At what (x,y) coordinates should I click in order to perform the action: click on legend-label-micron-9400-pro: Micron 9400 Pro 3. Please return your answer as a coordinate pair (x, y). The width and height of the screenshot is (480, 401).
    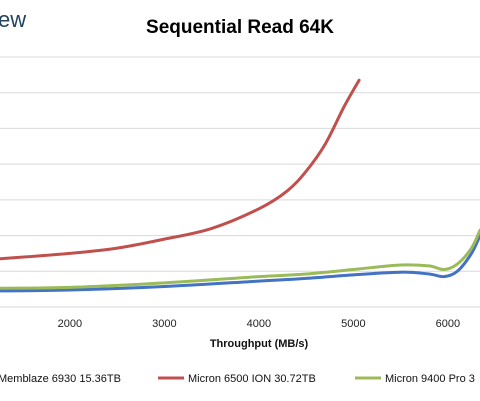
    Looking at the image, I should click on (430, 379).